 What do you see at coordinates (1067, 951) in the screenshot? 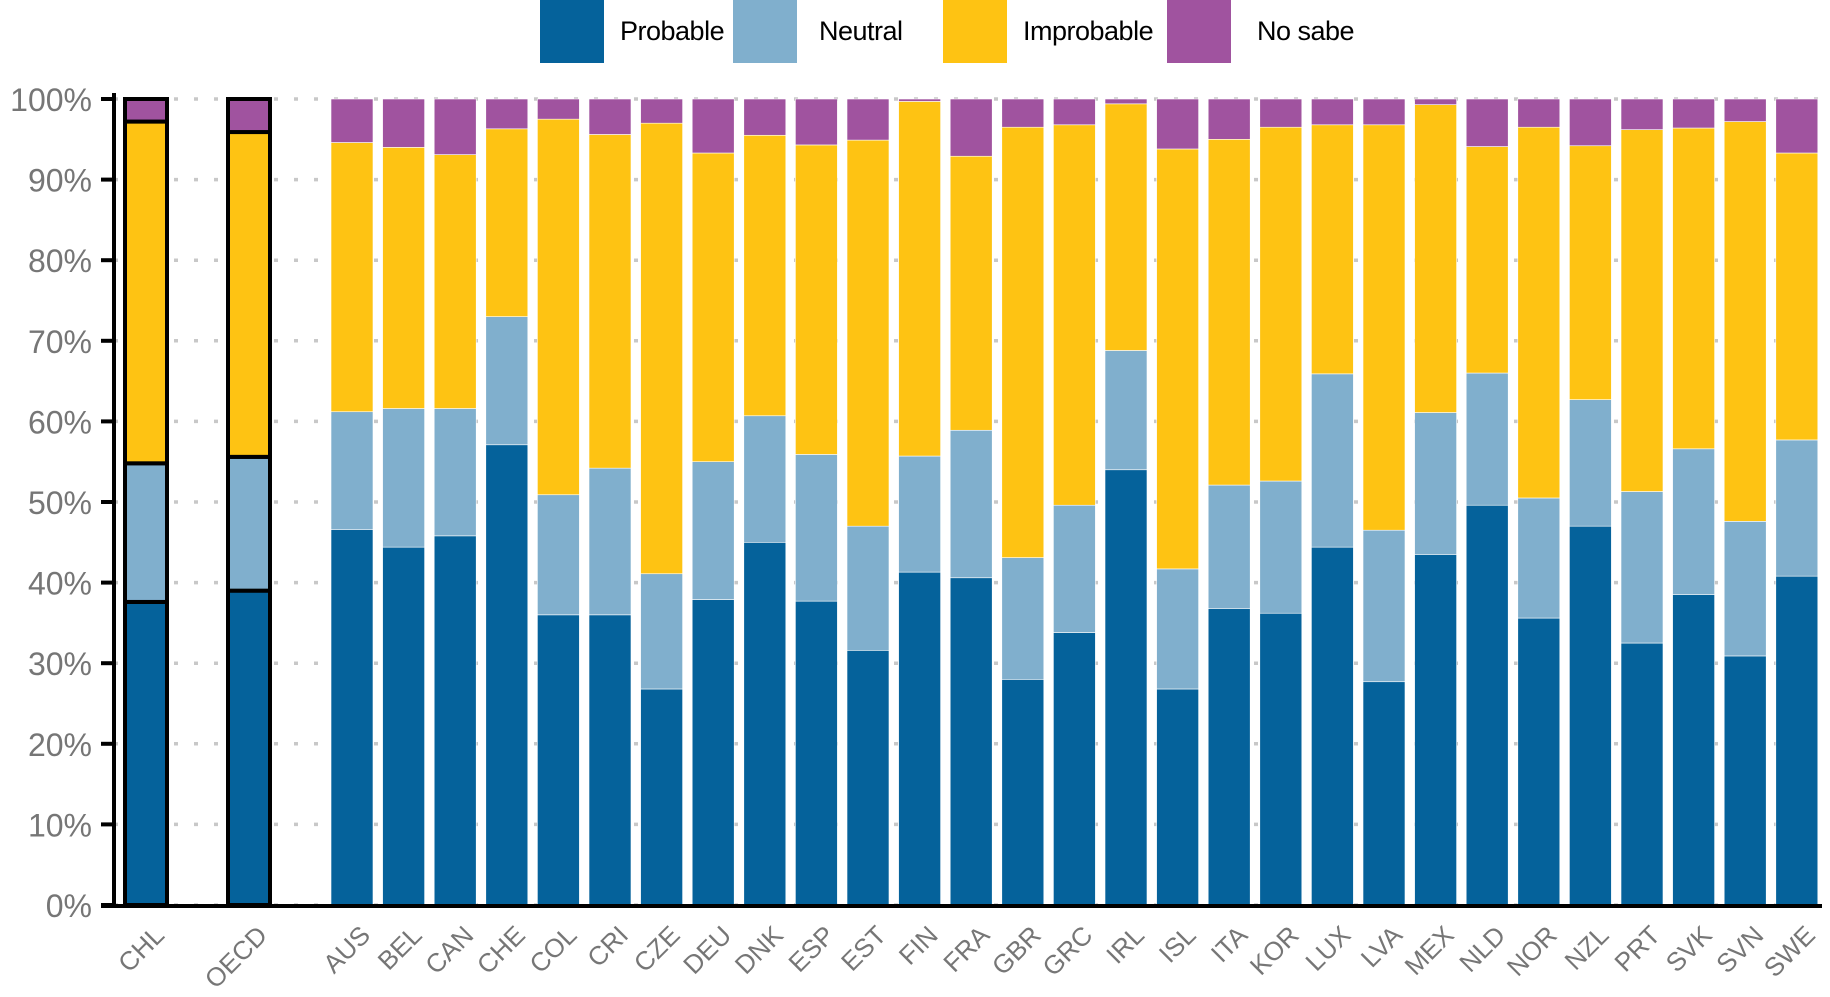
I see `x-tick-label-grc: GRC` at bounding box center [1067, 951].